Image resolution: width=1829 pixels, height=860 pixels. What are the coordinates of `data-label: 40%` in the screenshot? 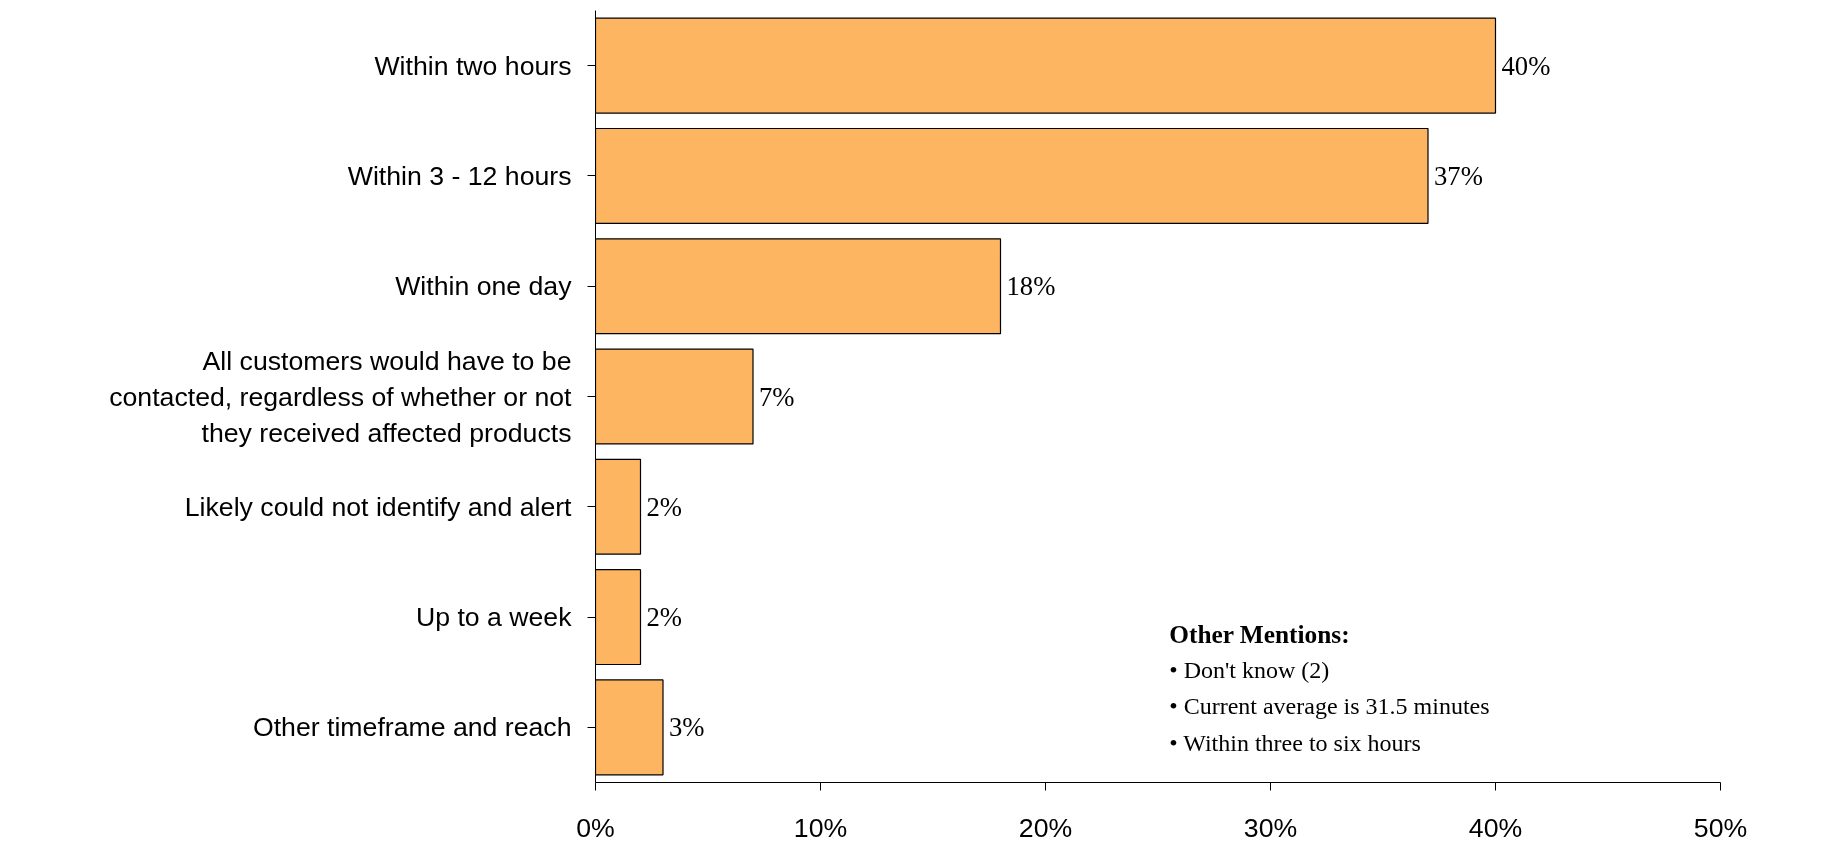 It's located at (1526, 65).